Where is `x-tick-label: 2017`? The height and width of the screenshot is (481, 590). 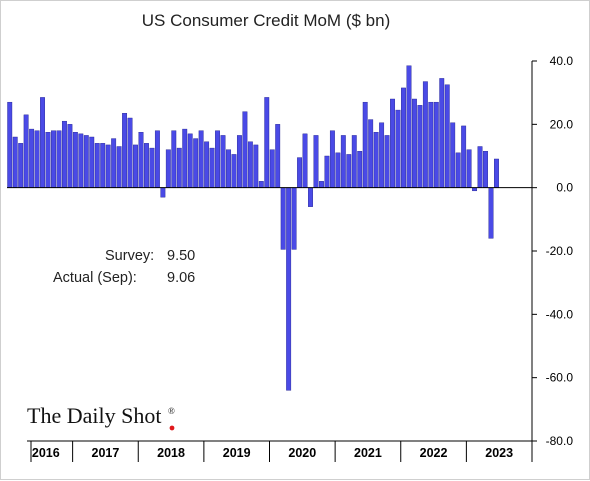 x-tick-label: 2017 is located at coordinates (106, 453).